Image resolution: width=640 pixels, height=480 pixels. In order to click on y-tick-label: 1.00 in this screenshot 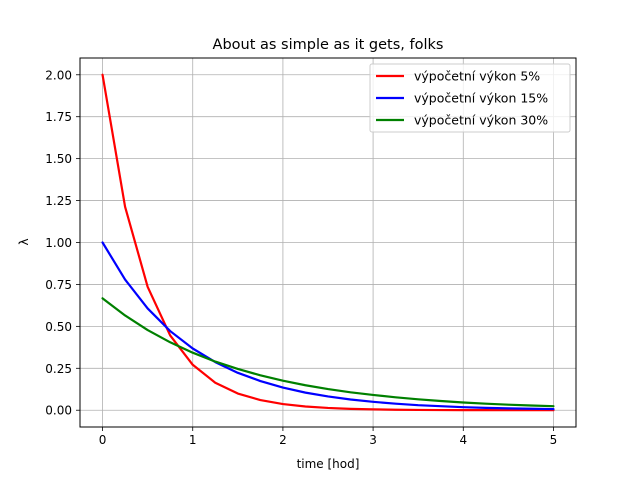, I will do `click(58, 243)`.